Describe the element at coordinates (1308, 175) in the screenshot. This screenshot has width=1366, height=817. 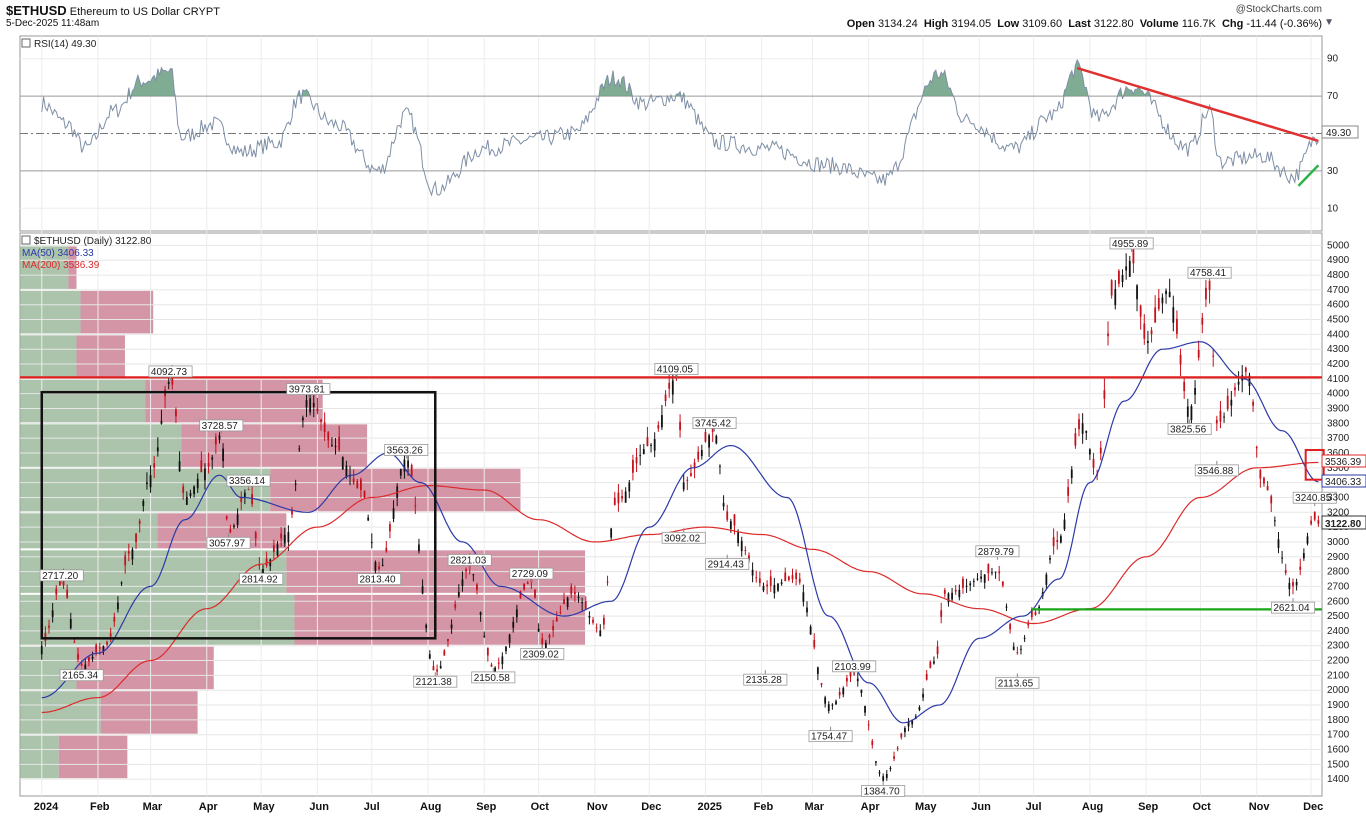
I see `rsi-trendline-up` at that location.